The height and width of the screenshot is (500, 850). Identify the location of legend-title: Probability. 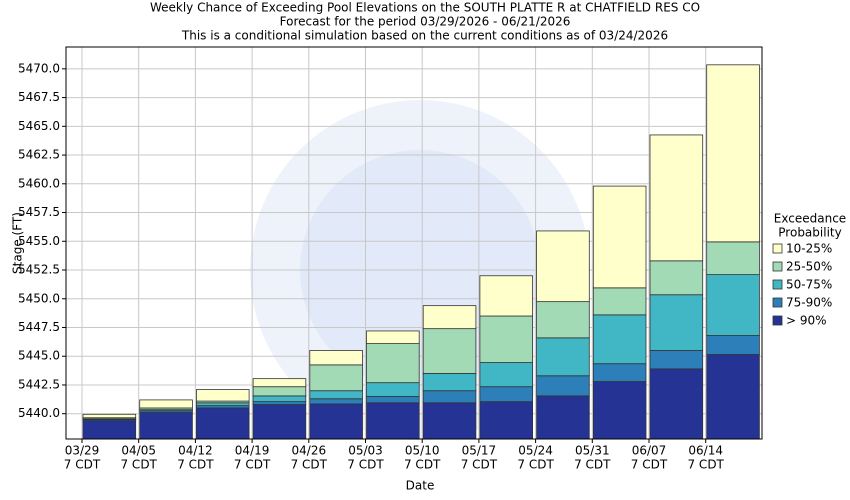
(809, 233).